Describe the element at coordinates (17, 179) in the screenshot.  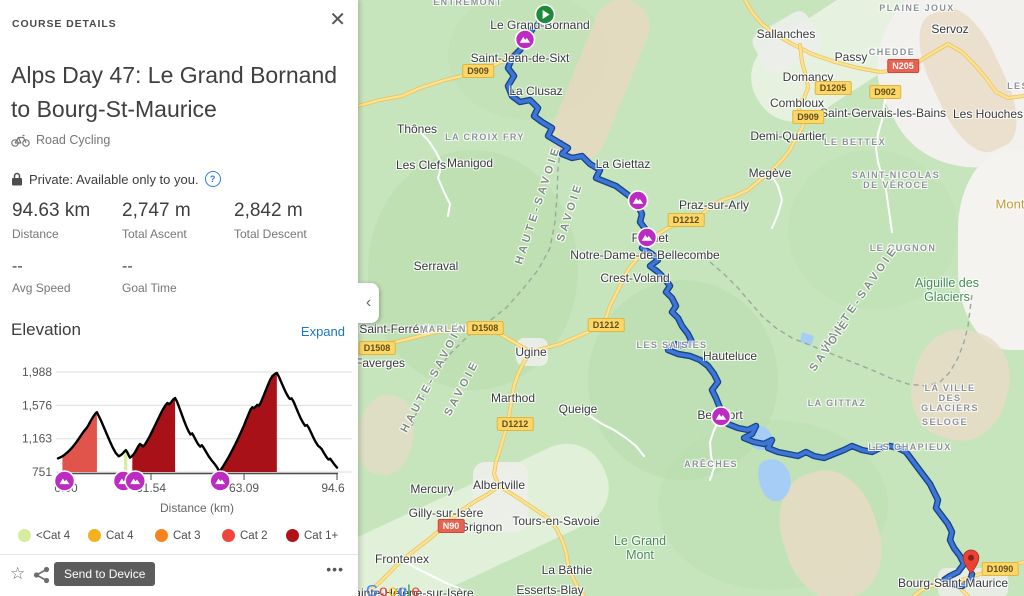
I see `lock-icon` at that location.